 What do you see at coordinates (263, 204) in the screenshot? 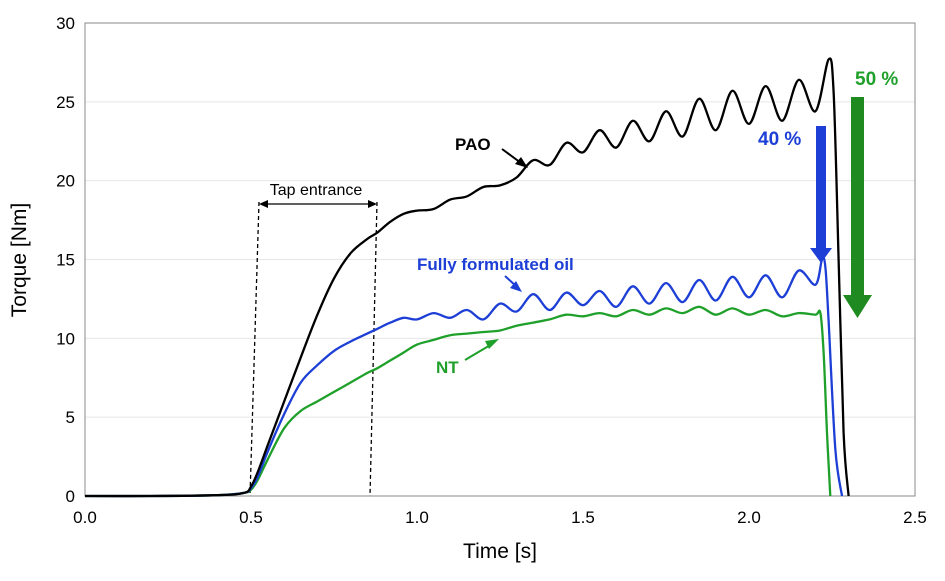
I see `tap-entrance-arrowhead-left` at bounding box center [263, 204].